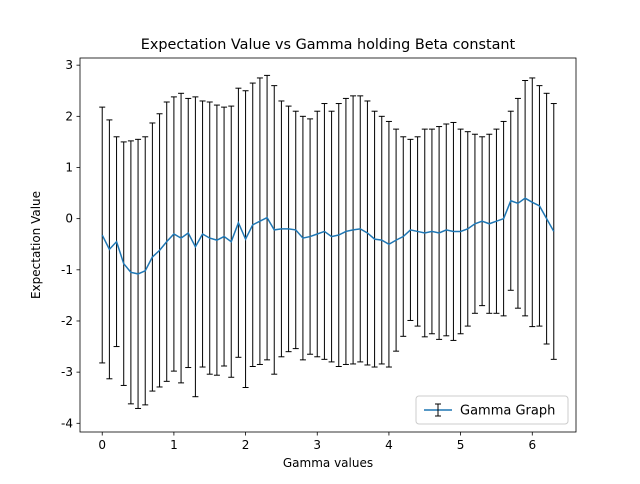 The width and height of the screenshot is (640, 484). What do you see at coordinates (246, 445) in the screenshot?
I see `x-tick-label: 2` at bounding box center [246, 445].